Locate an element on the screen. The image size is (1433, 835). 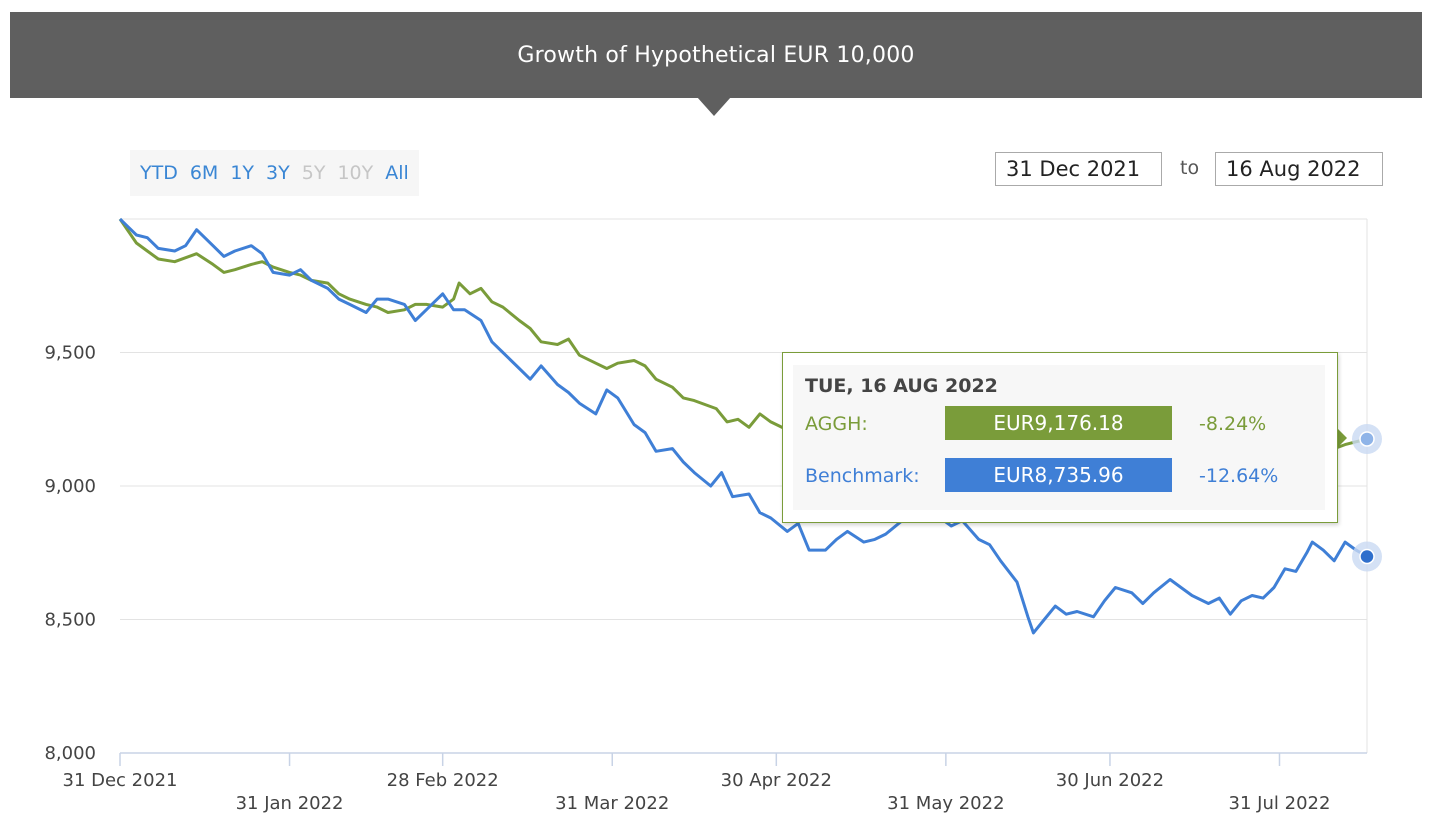
x-tick-label: 31 May 2022 is located at coordinates (945, 803).